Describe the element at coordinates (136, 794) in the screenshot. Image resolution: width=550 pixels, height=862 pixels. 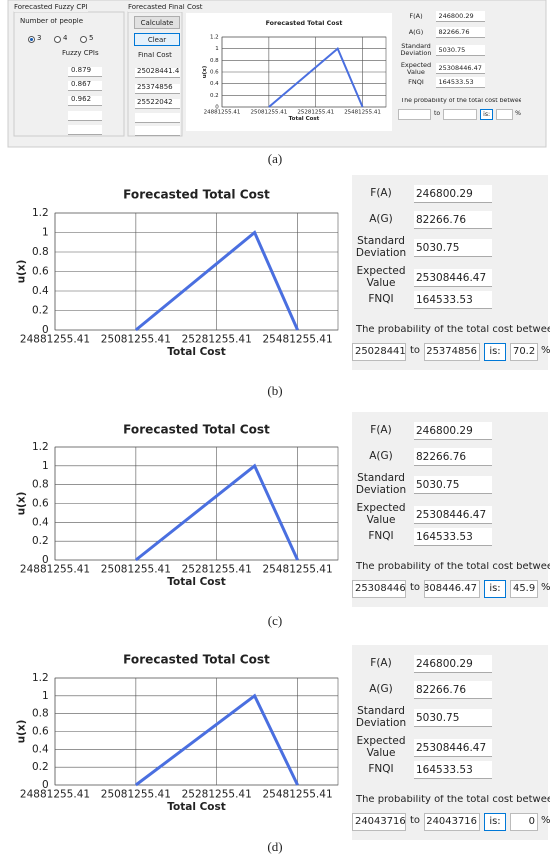
I see `x-tick-label: 25081255.41` at that location.